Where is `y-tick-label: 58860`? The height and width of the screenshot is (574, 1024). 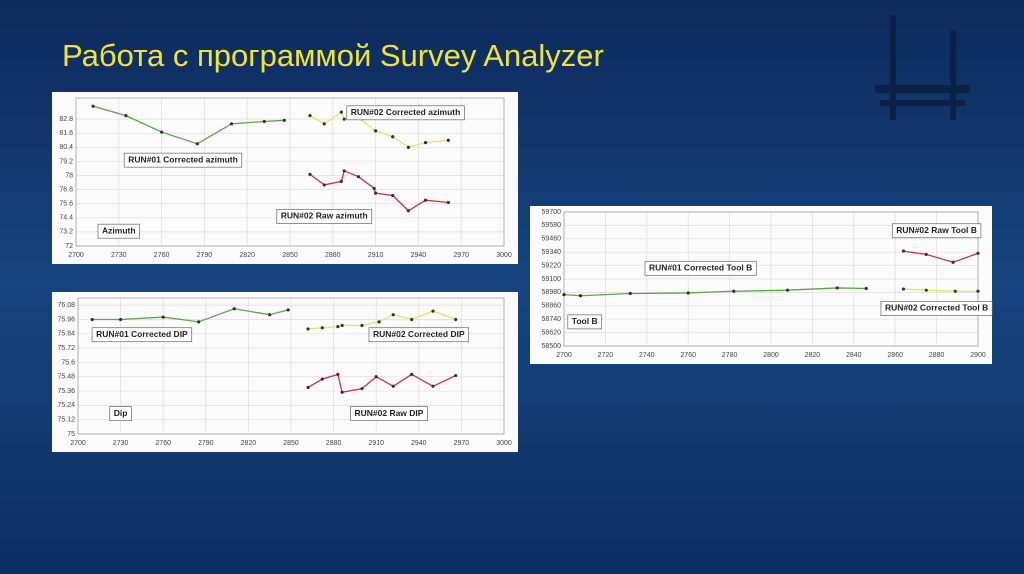 y-tick-label: 58860 is located at coordinates (552, 306).